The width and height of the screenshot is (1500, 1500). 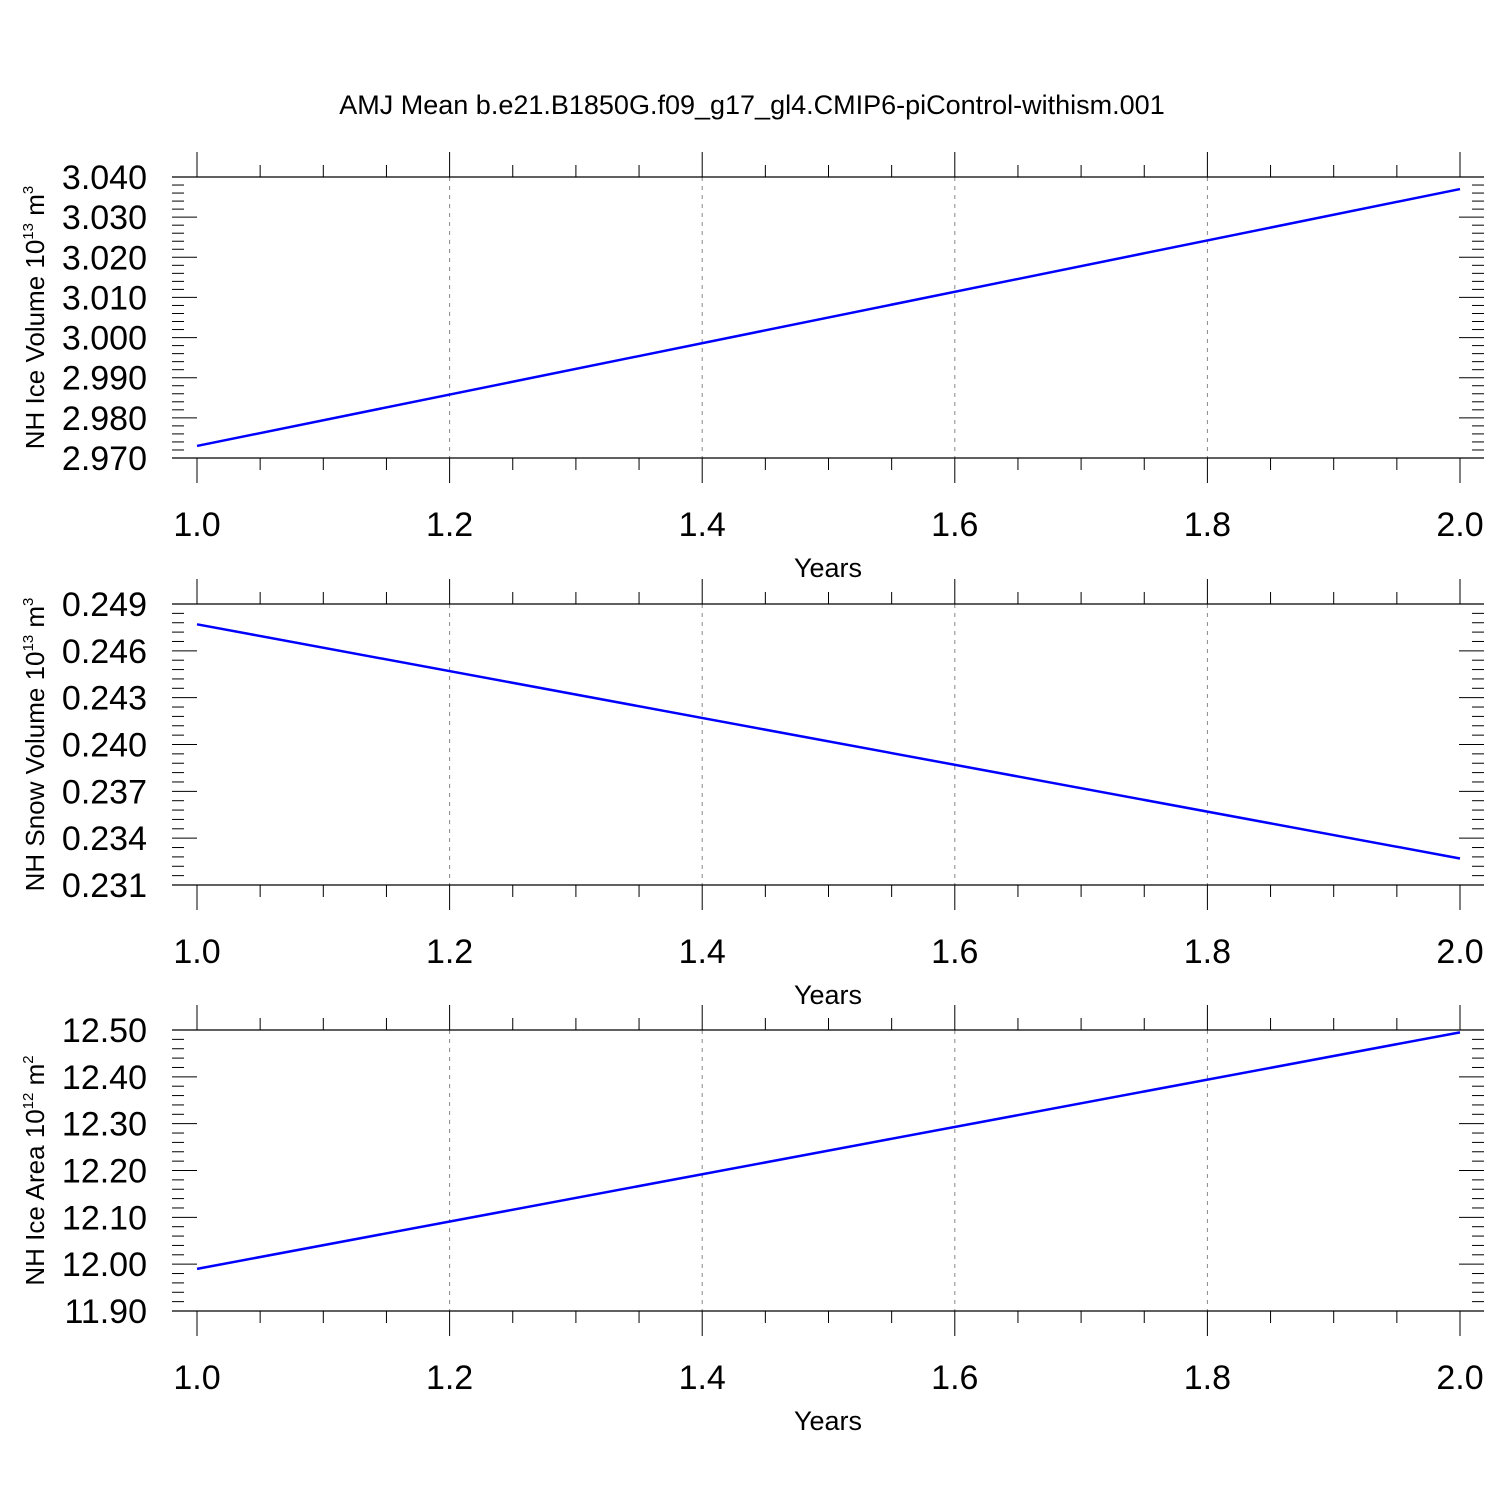 What do you see at coordinates (35, 317) in the screenshot?
I see `y-axis-title: NH Ice Volume 1013 m3` at bounding box center [35, 317].